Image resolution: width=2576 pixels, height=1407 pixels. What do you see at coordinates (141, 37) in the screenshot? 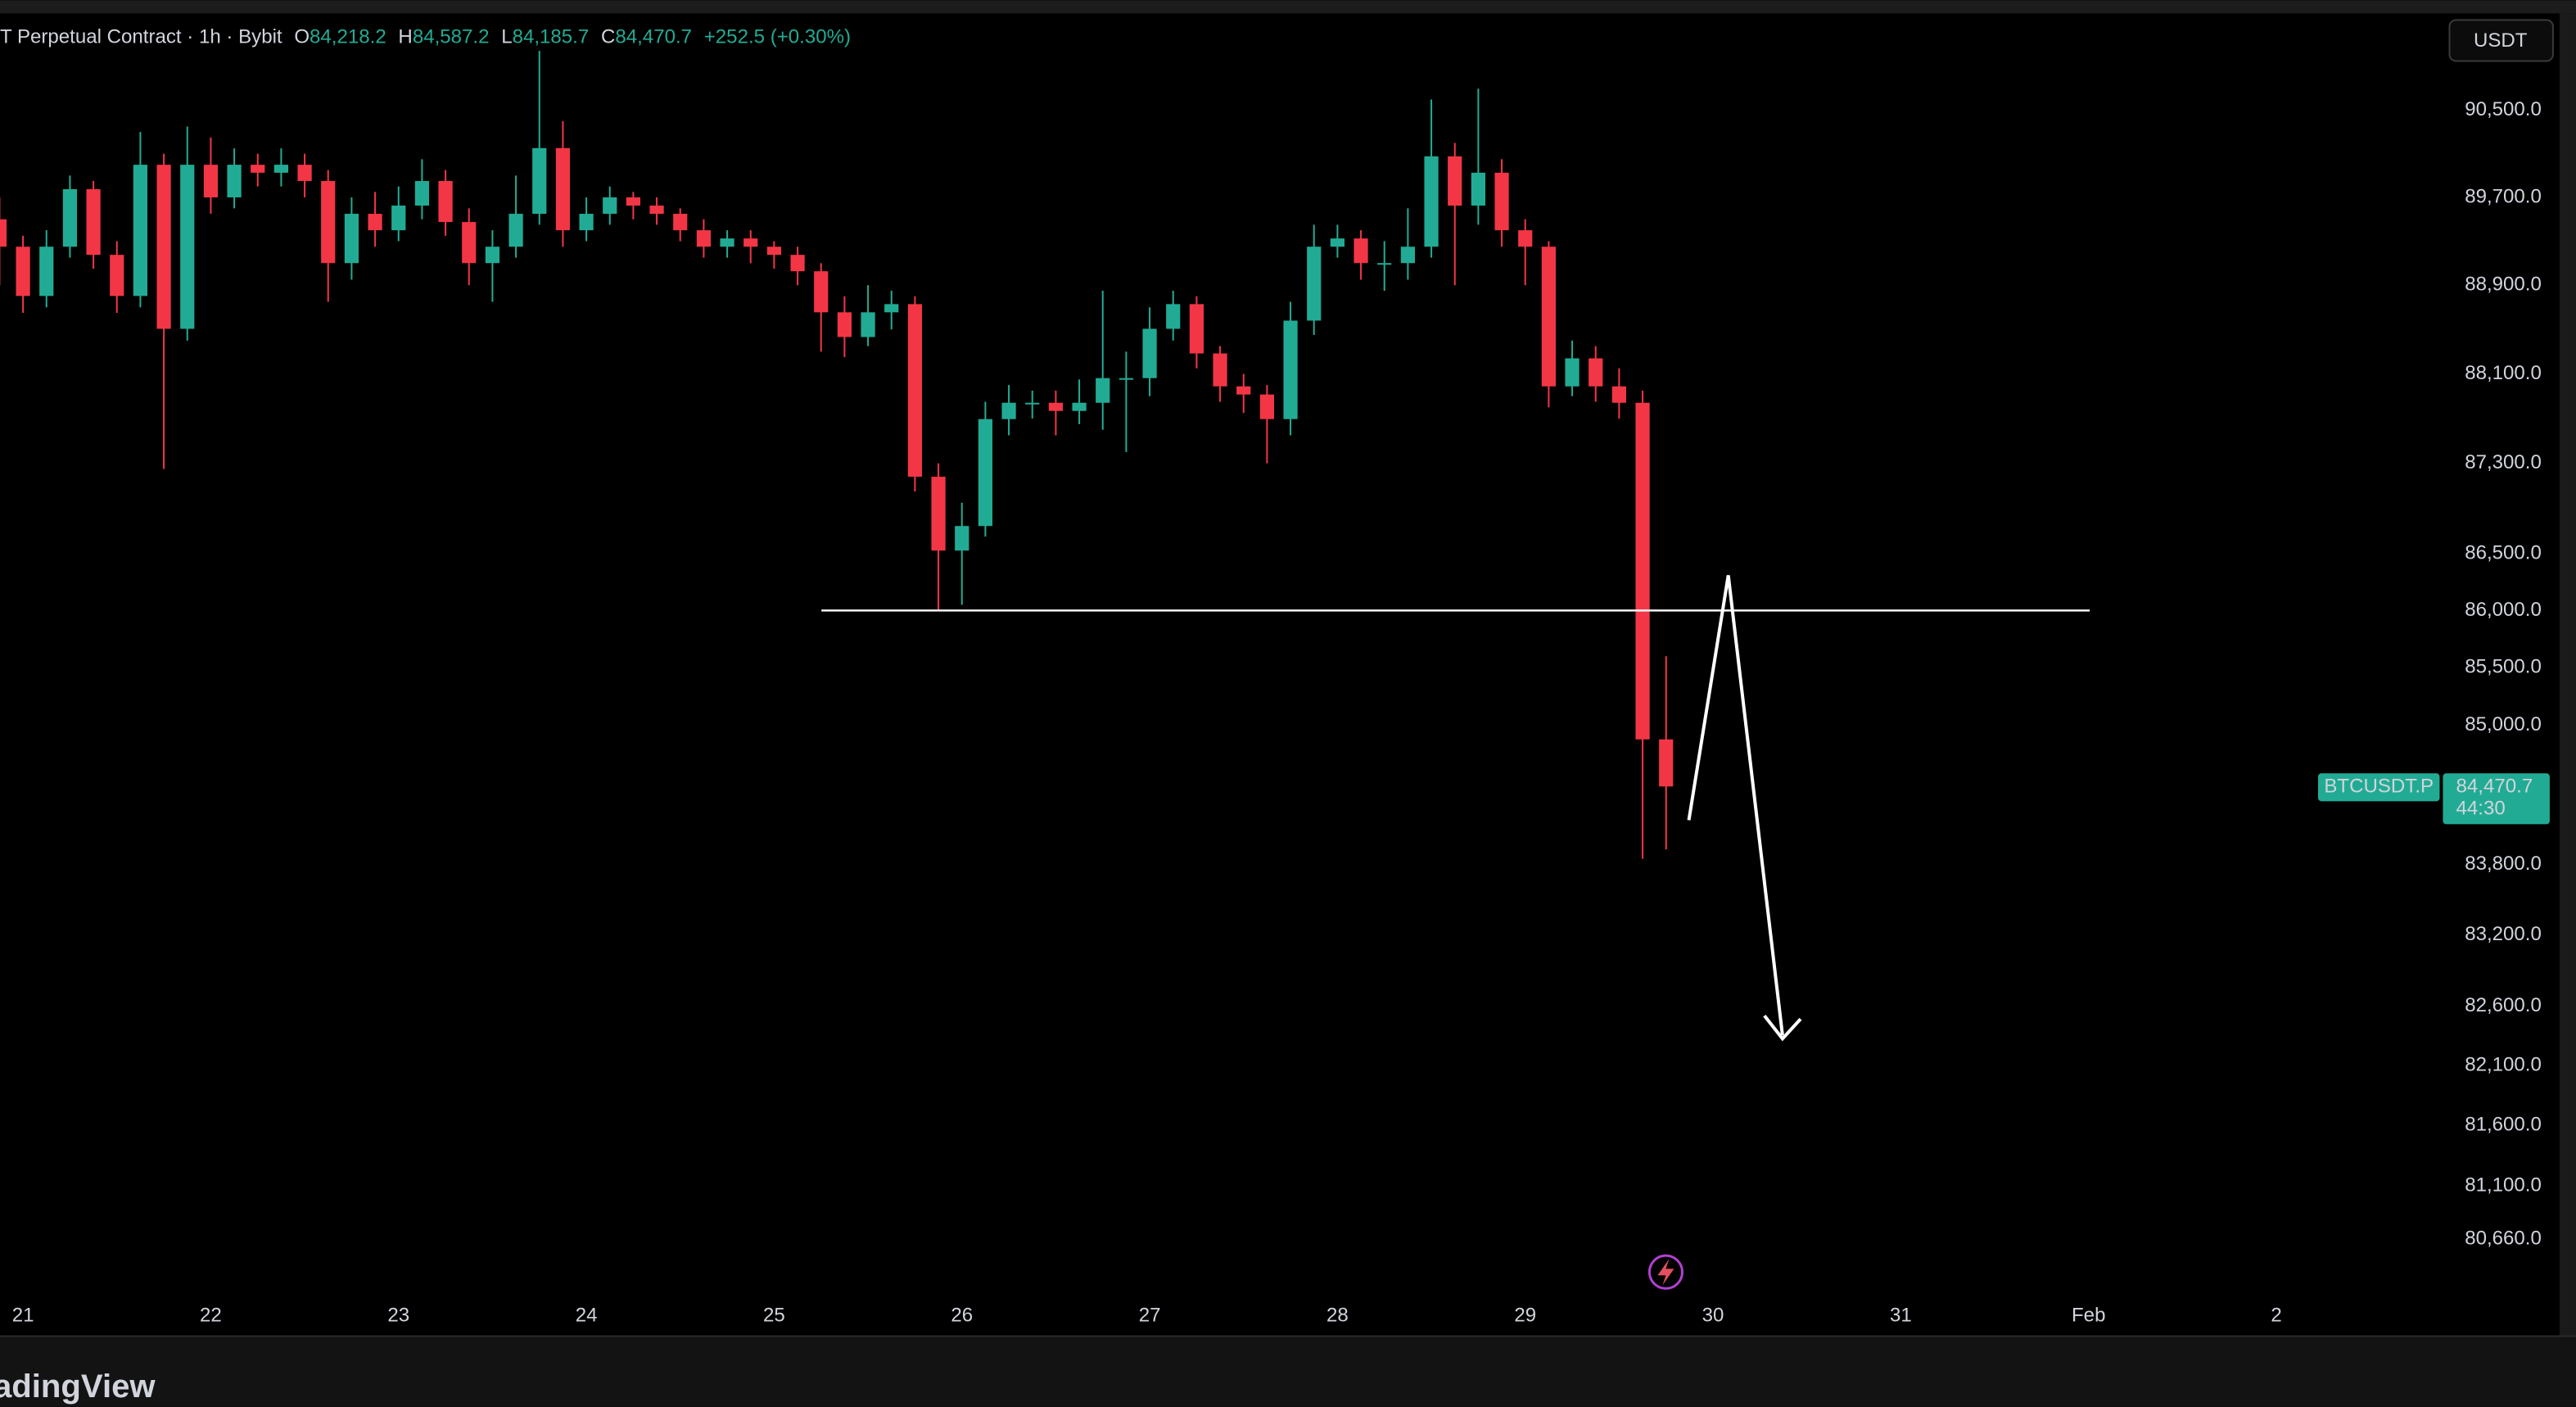
I see `symbol-info: T Perpetual Contract · 1h · Bybit` at bounding box center [141, 37].